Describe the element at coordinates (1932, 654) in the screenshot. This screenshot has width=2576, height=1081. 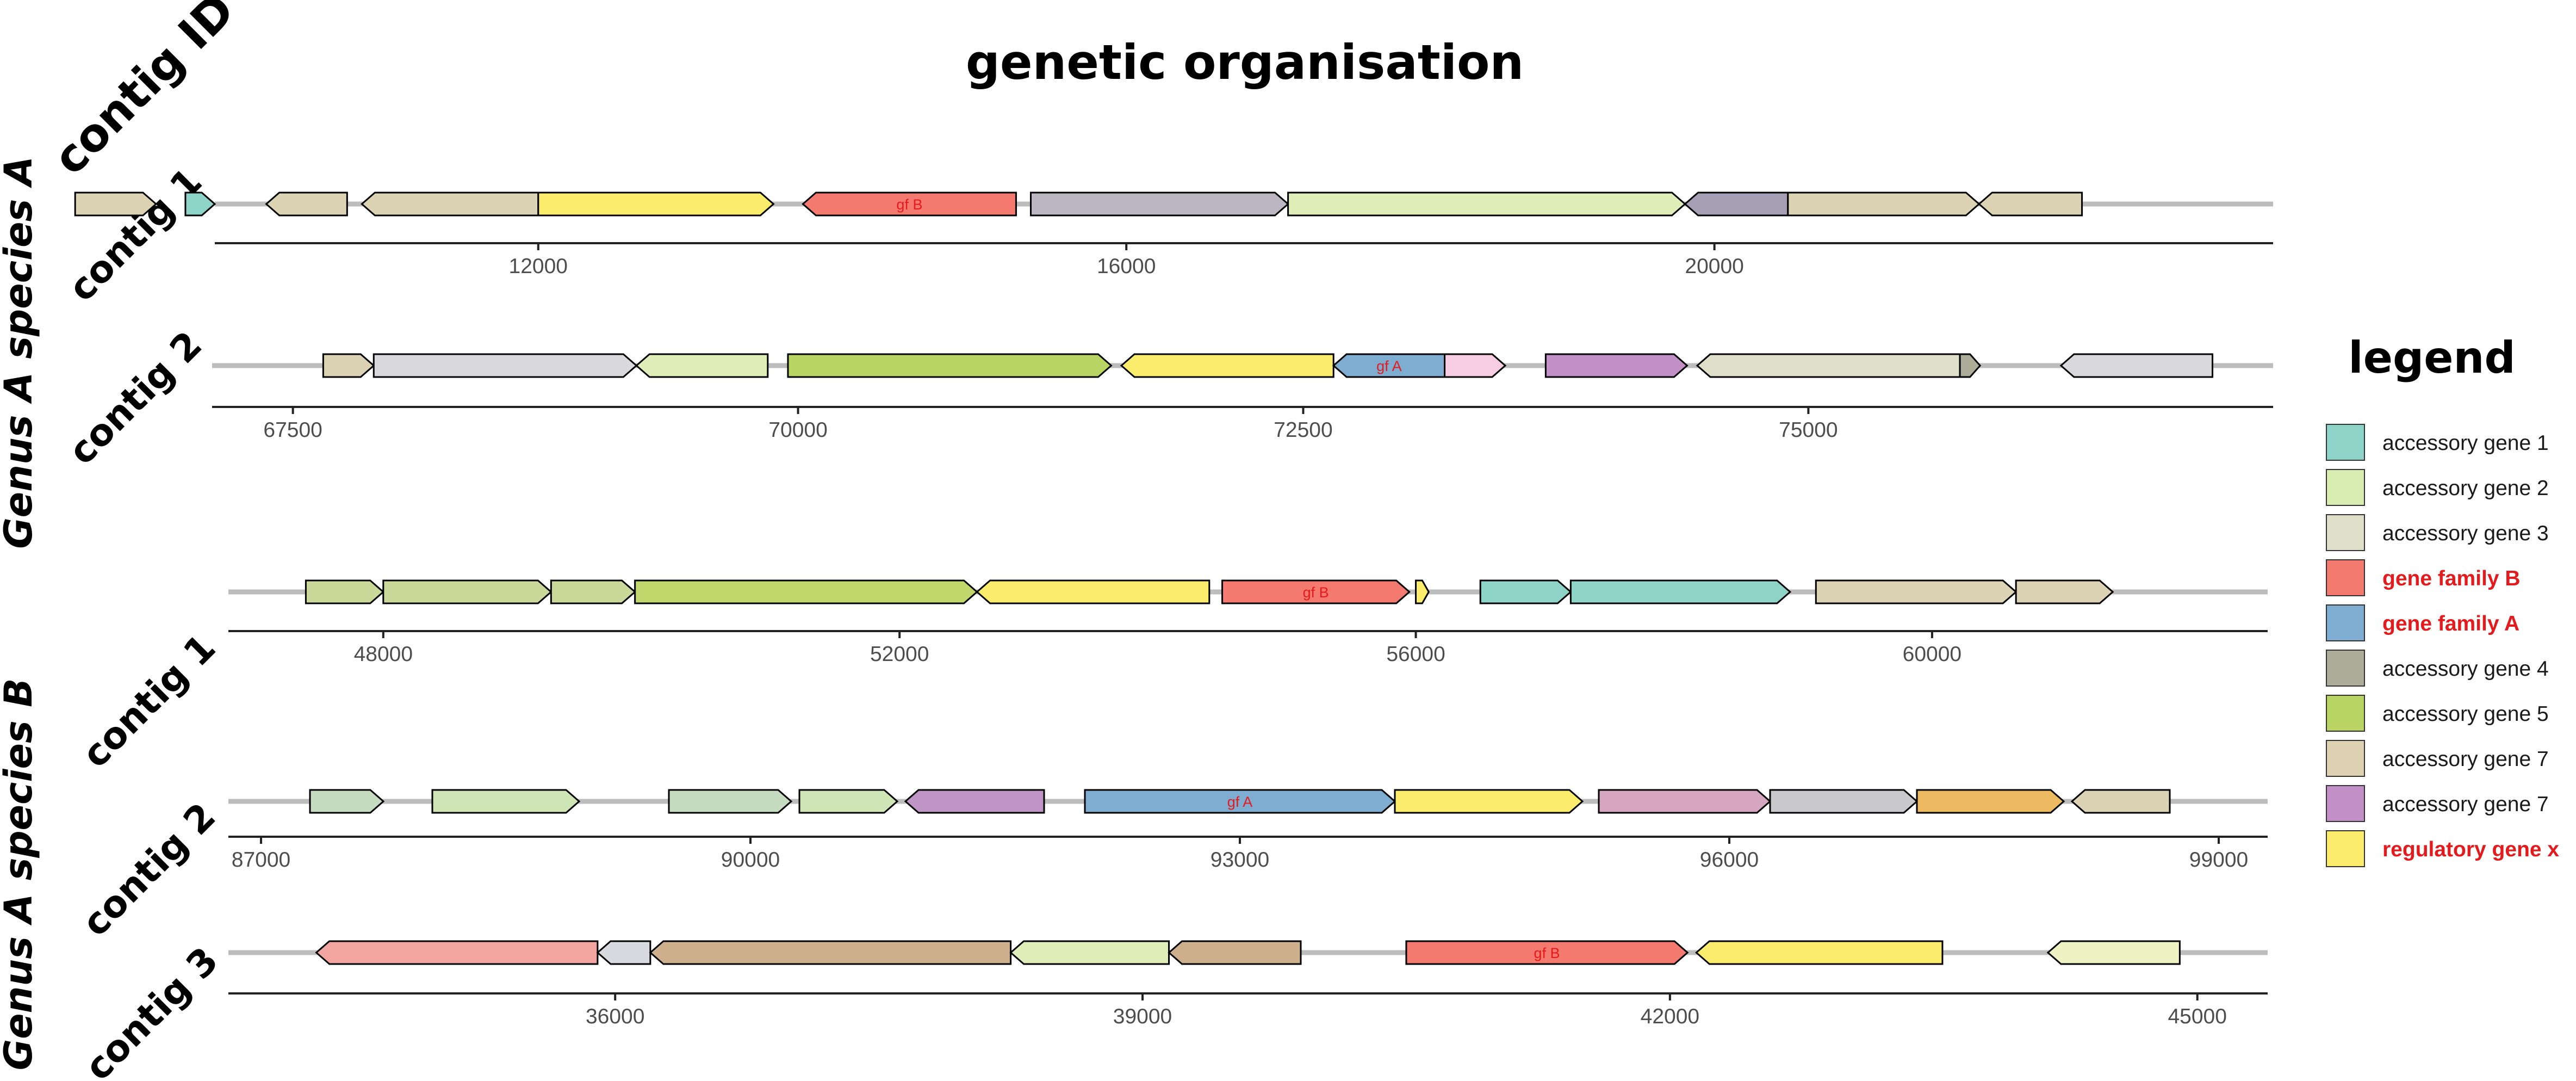
I see `x-tick-label: 60000` at that location.